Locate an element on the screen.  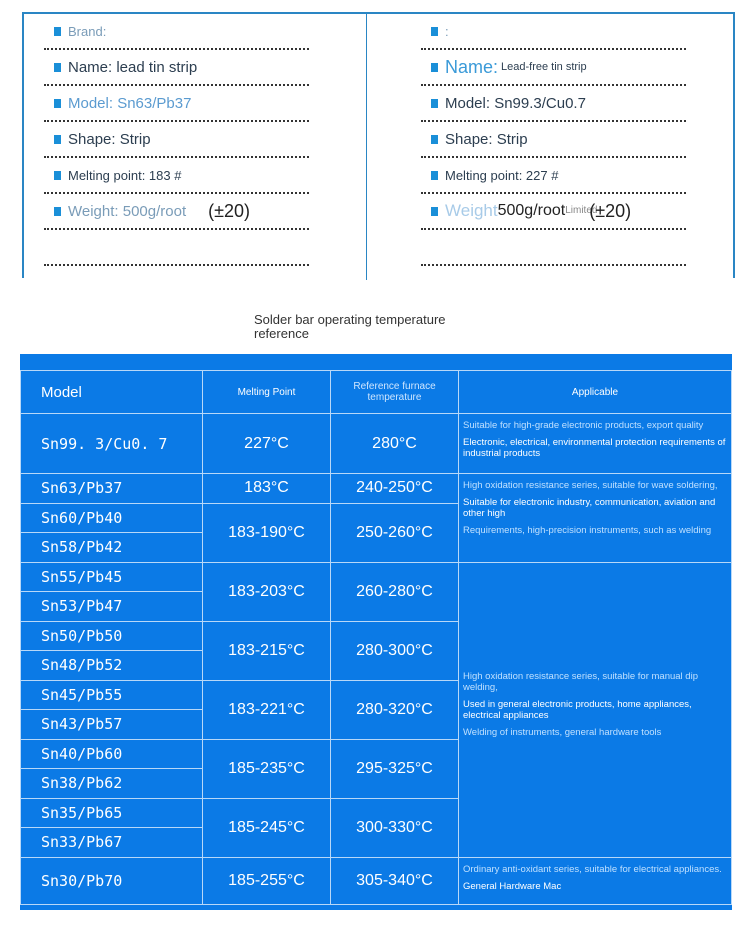
model-cell: Sn43/Pb57 is located at coordinates (111, 724).